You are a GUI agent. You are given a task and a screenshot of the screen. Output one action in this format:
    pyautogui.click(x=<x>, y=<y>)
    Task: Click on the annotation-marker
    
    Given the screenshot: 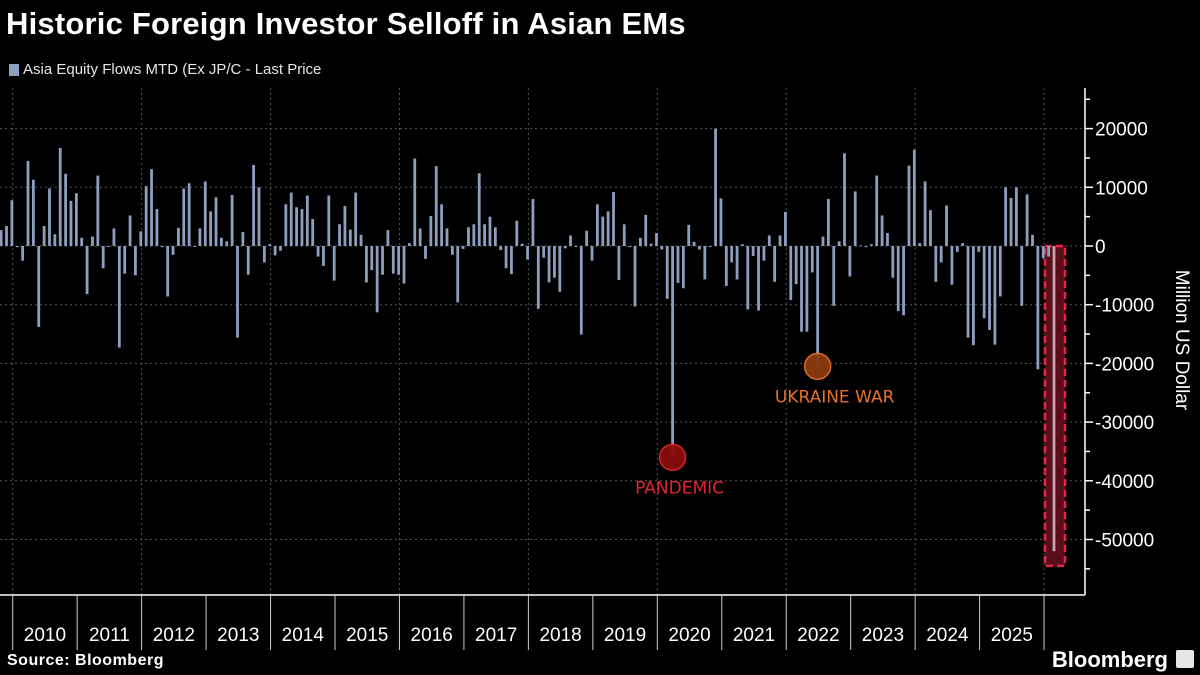 What is the action you would take?
    pyautogui.click(x=817, y=366)
    